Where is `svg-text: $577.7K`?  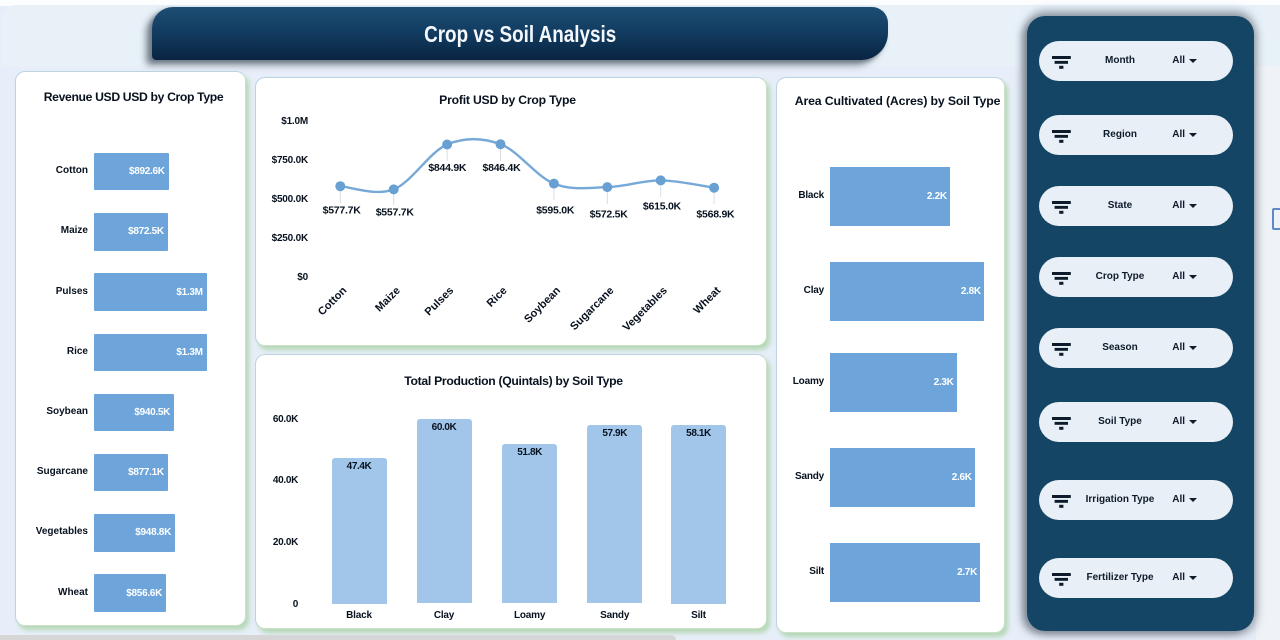
svg-text: $577.7K is located at coordinates (342, 210).